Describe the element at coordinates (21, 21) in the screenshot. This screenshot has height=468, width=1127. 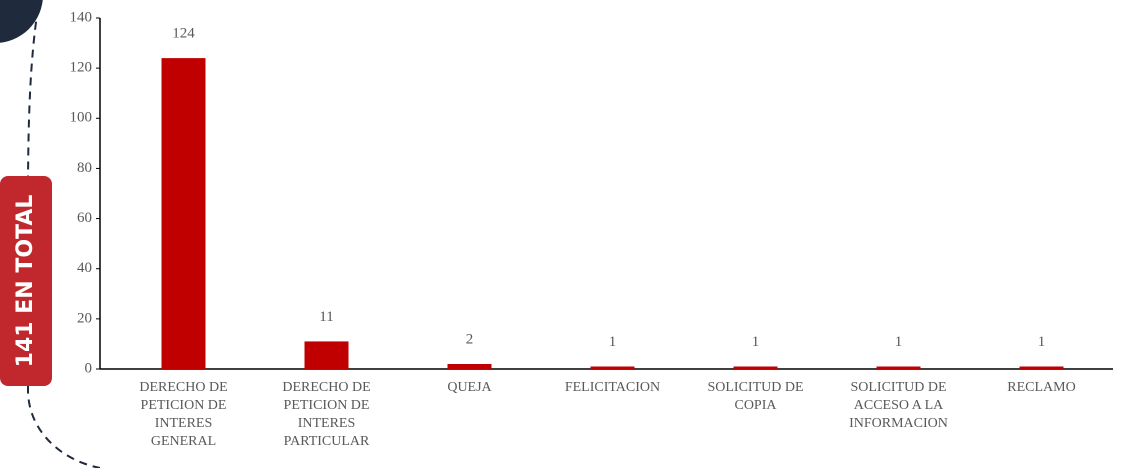
I see `corner-decoration` at that location.